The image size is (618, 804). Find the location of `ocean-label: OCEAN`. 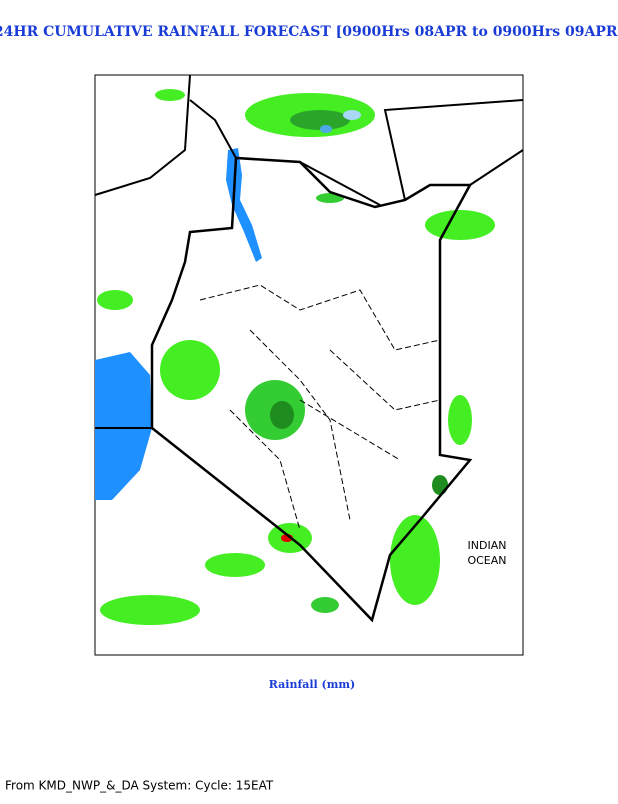

ocean-label: OCEAN is located at coordinates (486, 560).